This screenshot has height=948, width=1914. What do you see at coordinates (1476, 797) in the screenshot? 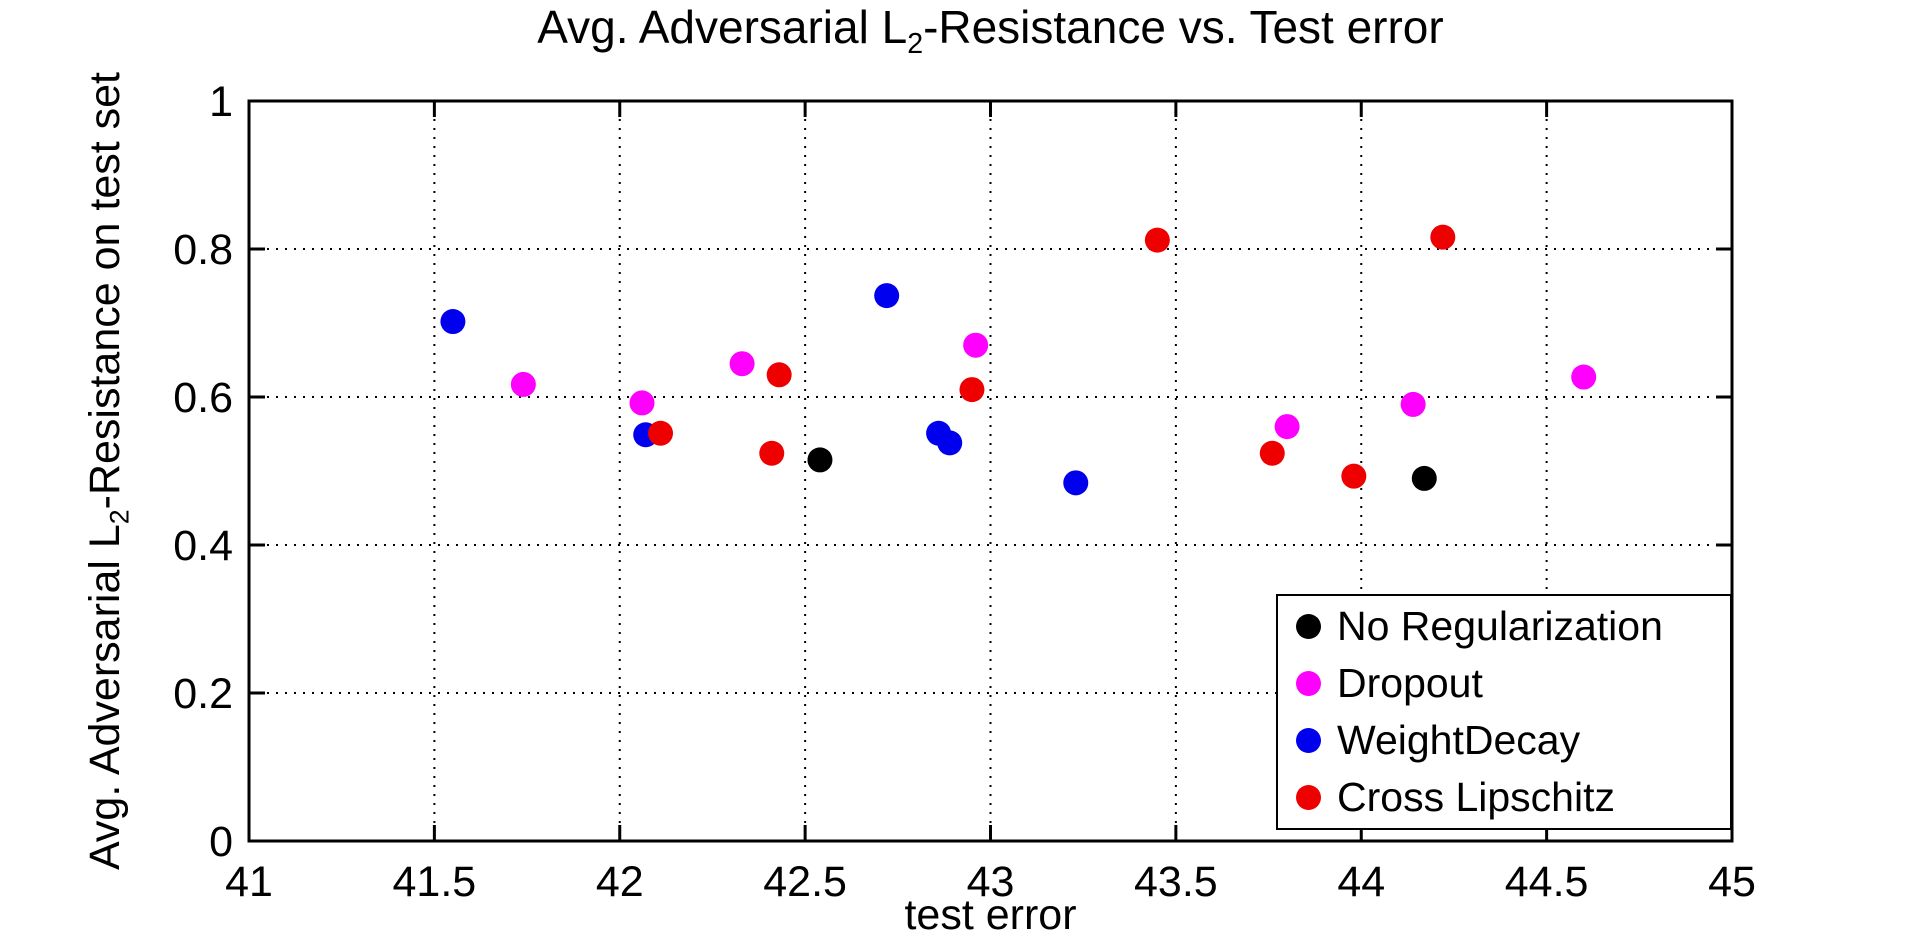
I see `legend-item-label: Cross Lipschitz` at bounding box center [1476, 797].